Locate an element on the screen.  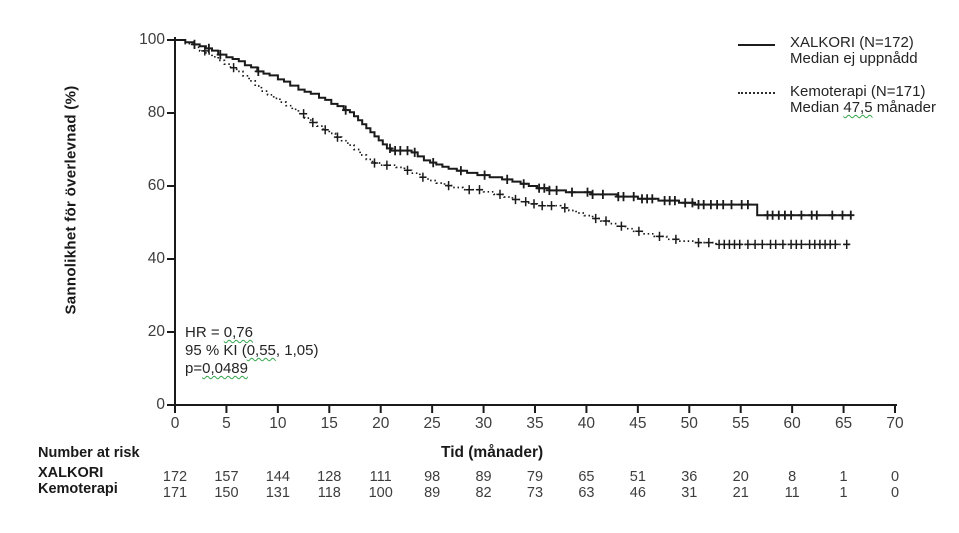
risk-count: 128 is located at coordinates (329, 477).